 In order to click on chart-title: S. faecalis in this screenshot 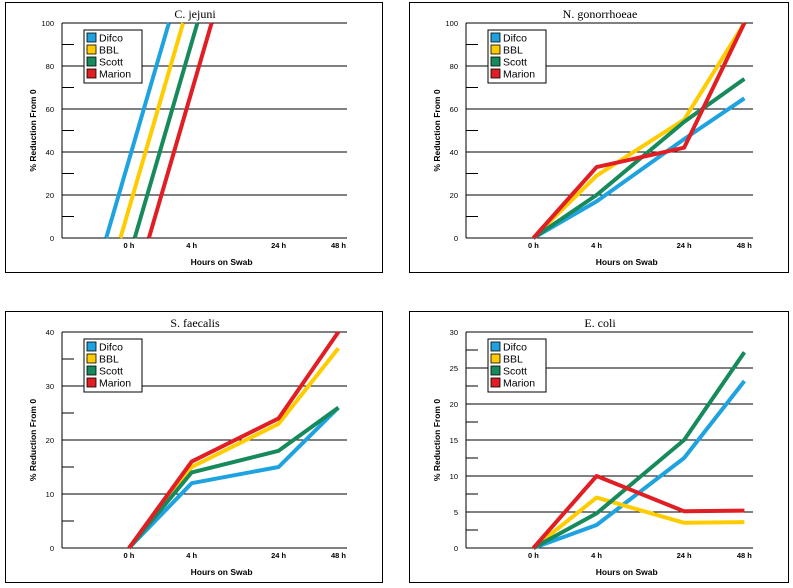, I will do `click(195, 323)`.